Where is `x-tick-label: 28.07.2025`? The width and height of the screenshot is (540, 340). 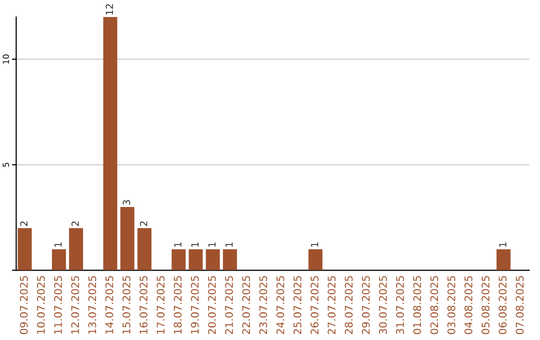 x-tick-label: 28.07.2025 is located at coordinates (348, 305).